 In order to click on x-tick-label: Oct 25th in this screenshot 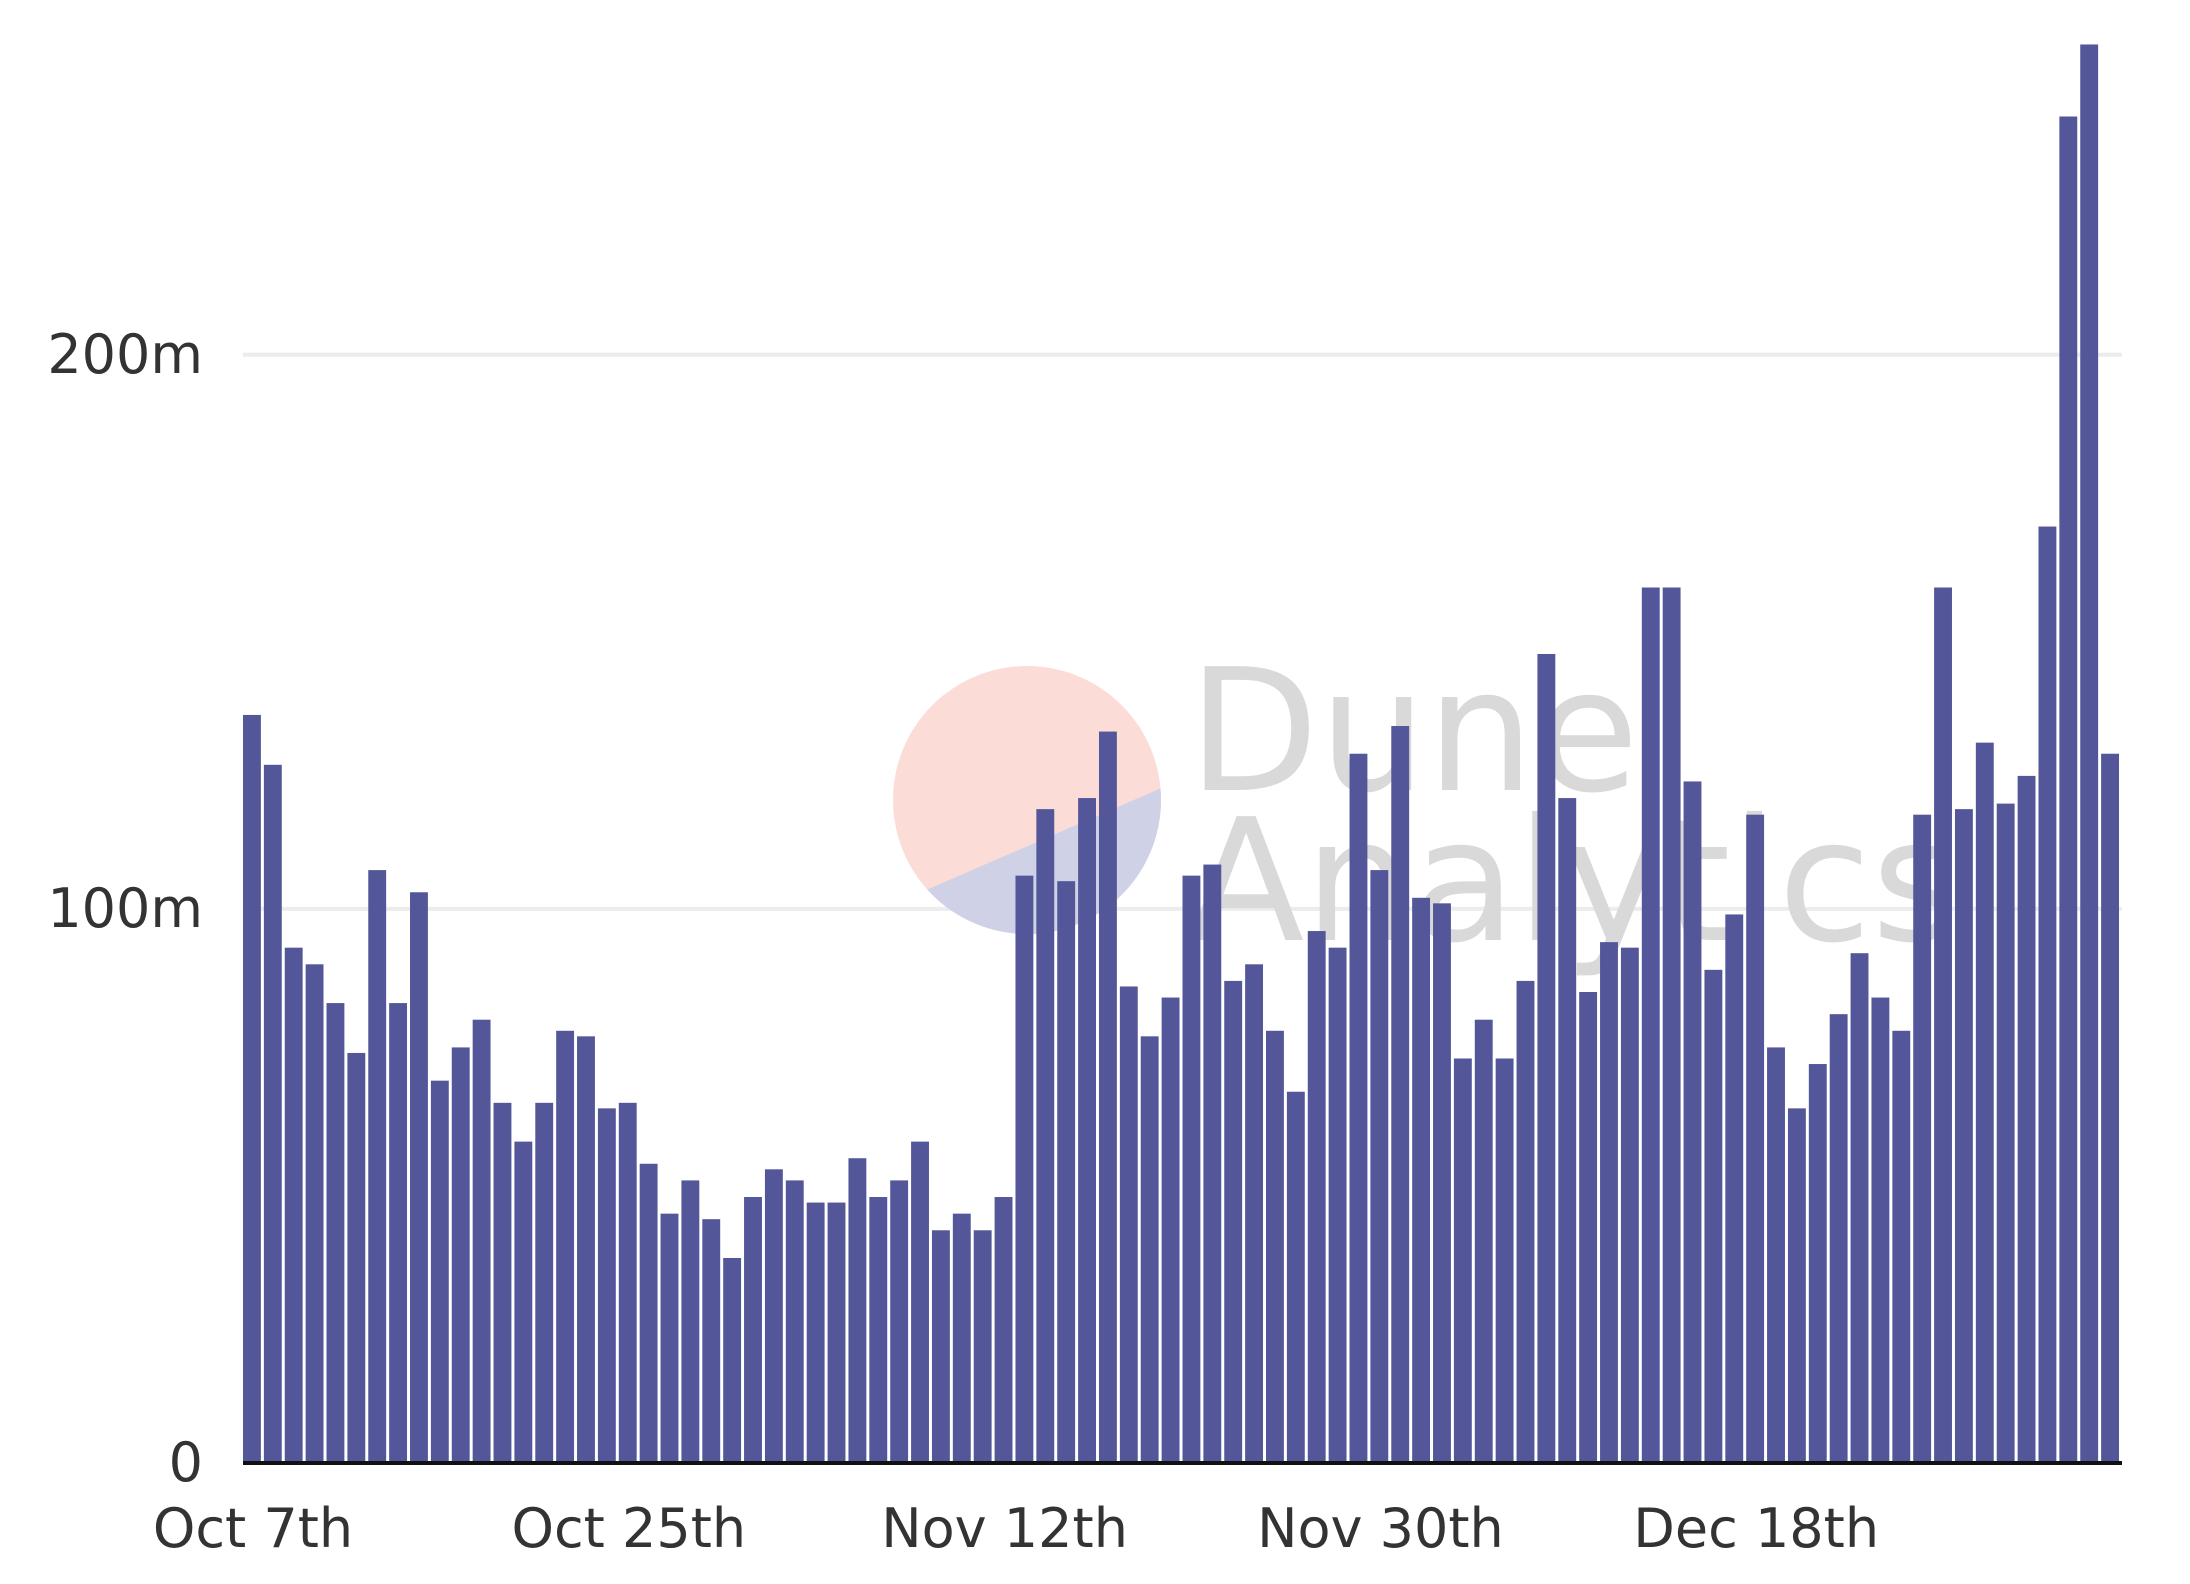, I will do `click(628, 1528)`.